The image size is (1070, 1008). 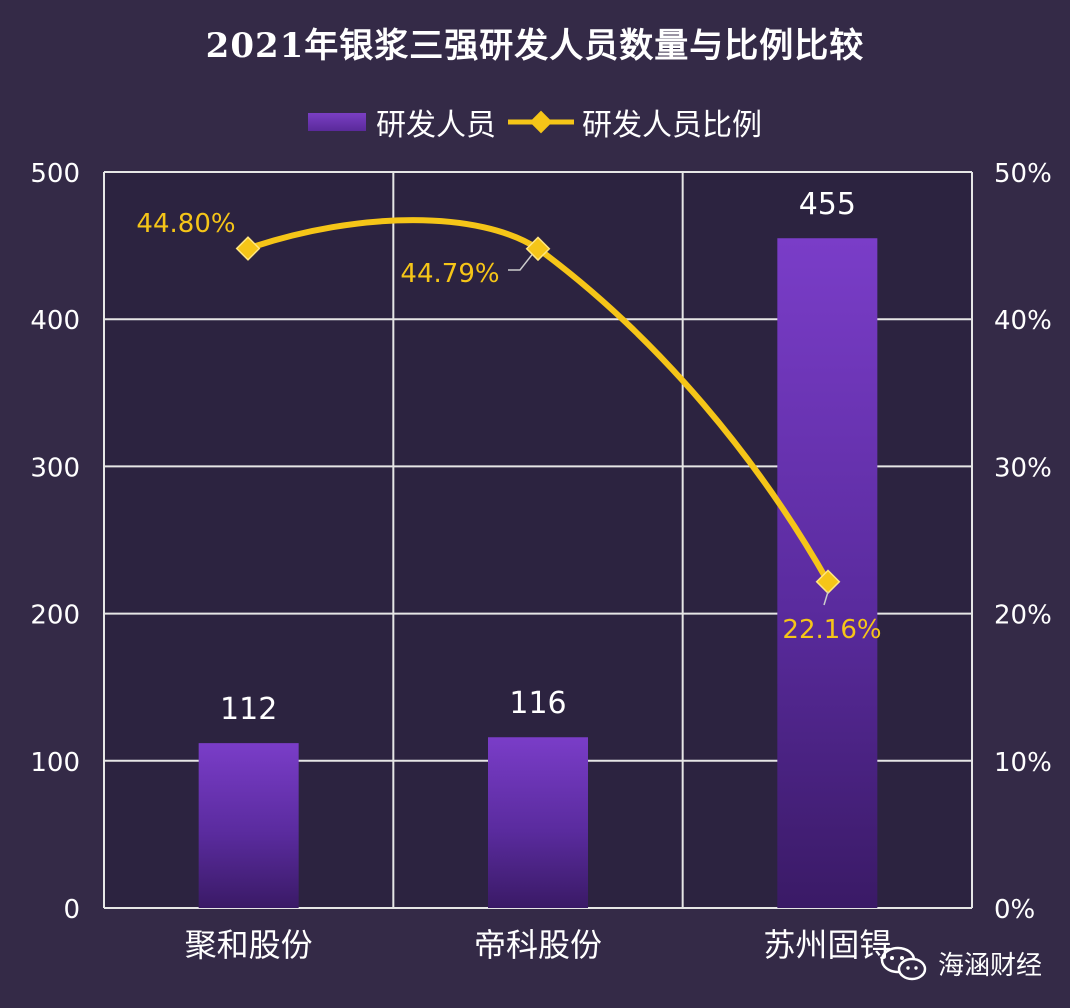 What do you see at coordinates (55, 174) in the screenshot?
I see `y-left-tick-label: 500` at bounding box center [55, 174].